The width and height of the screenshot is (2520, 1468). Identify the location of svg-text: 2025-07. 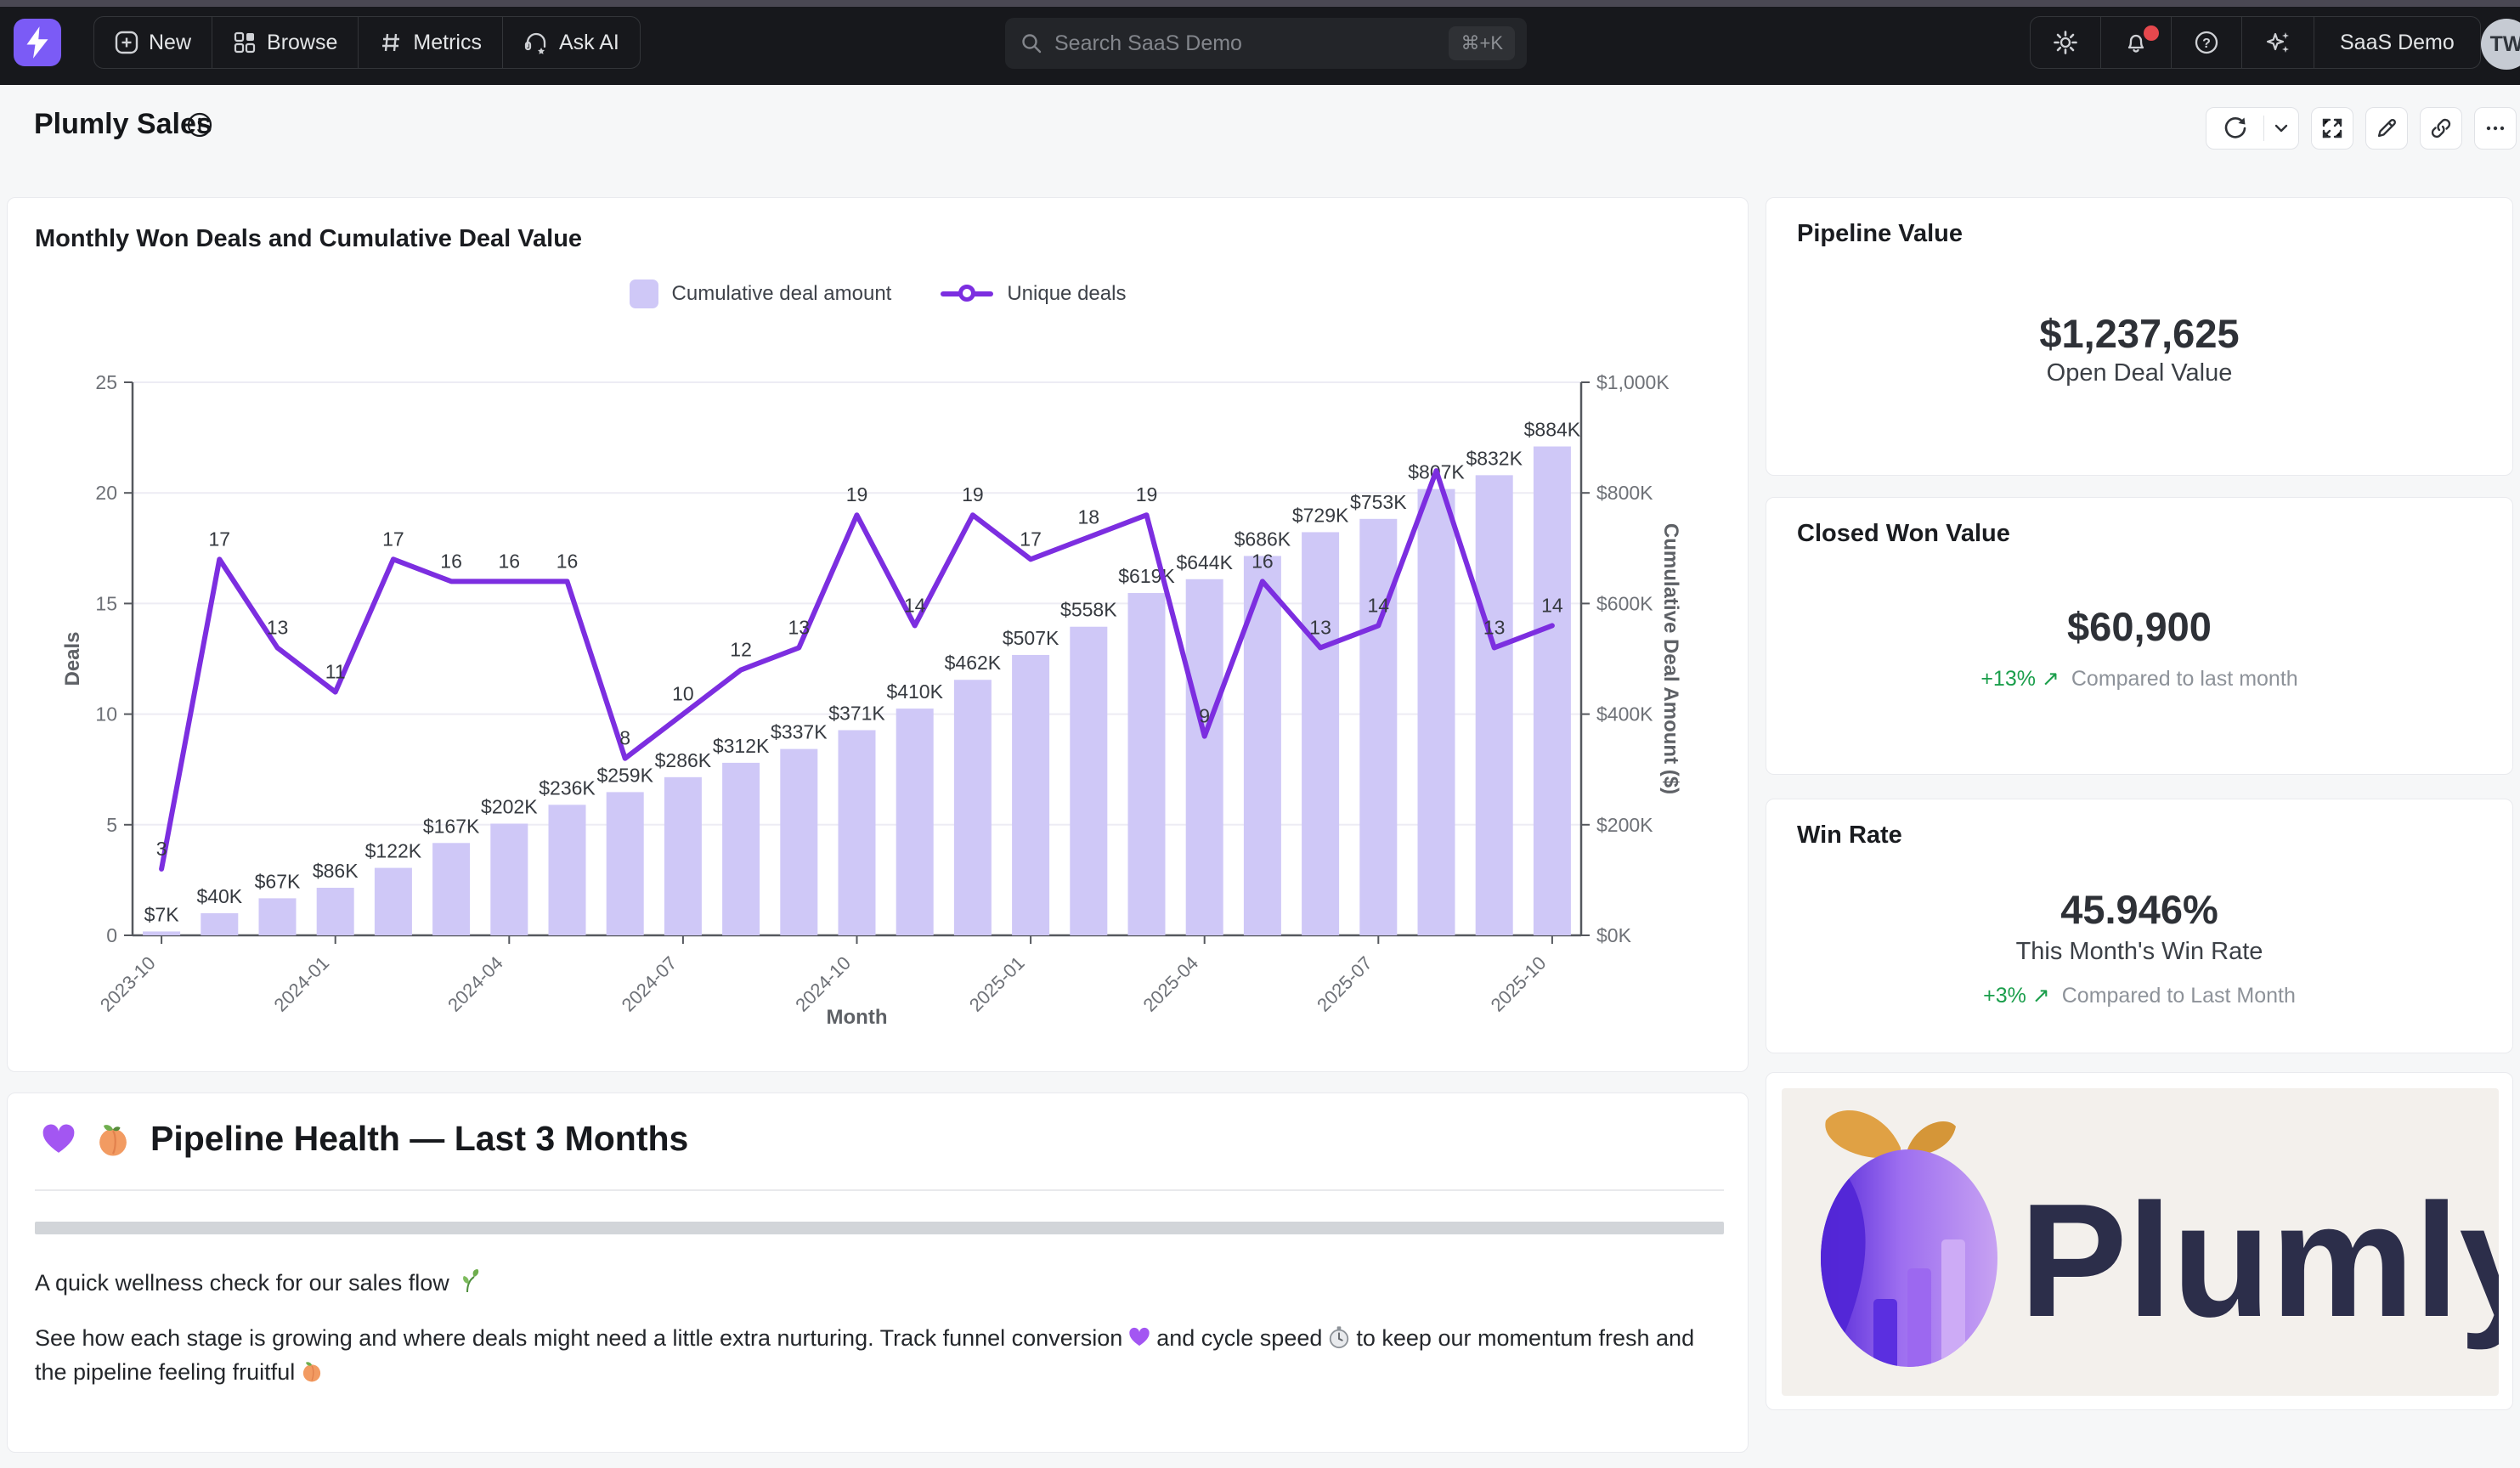
(1344, 984).